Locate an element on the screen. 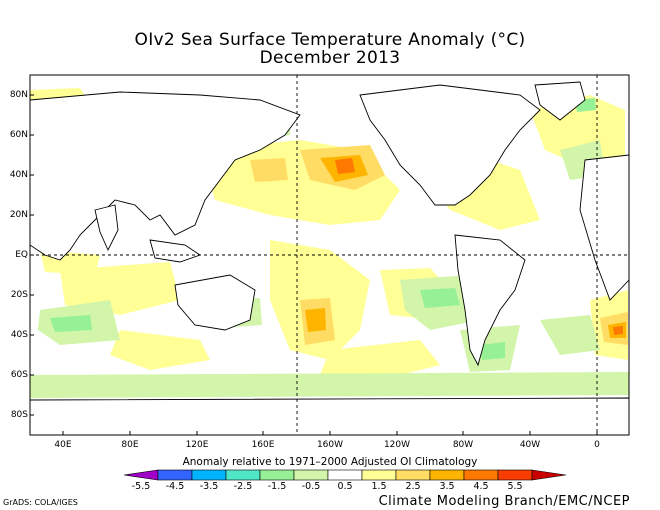 The height and width of the screenshot is (510, 660). legend-tick-label: 5.5 is located at coordinates (515, 486).